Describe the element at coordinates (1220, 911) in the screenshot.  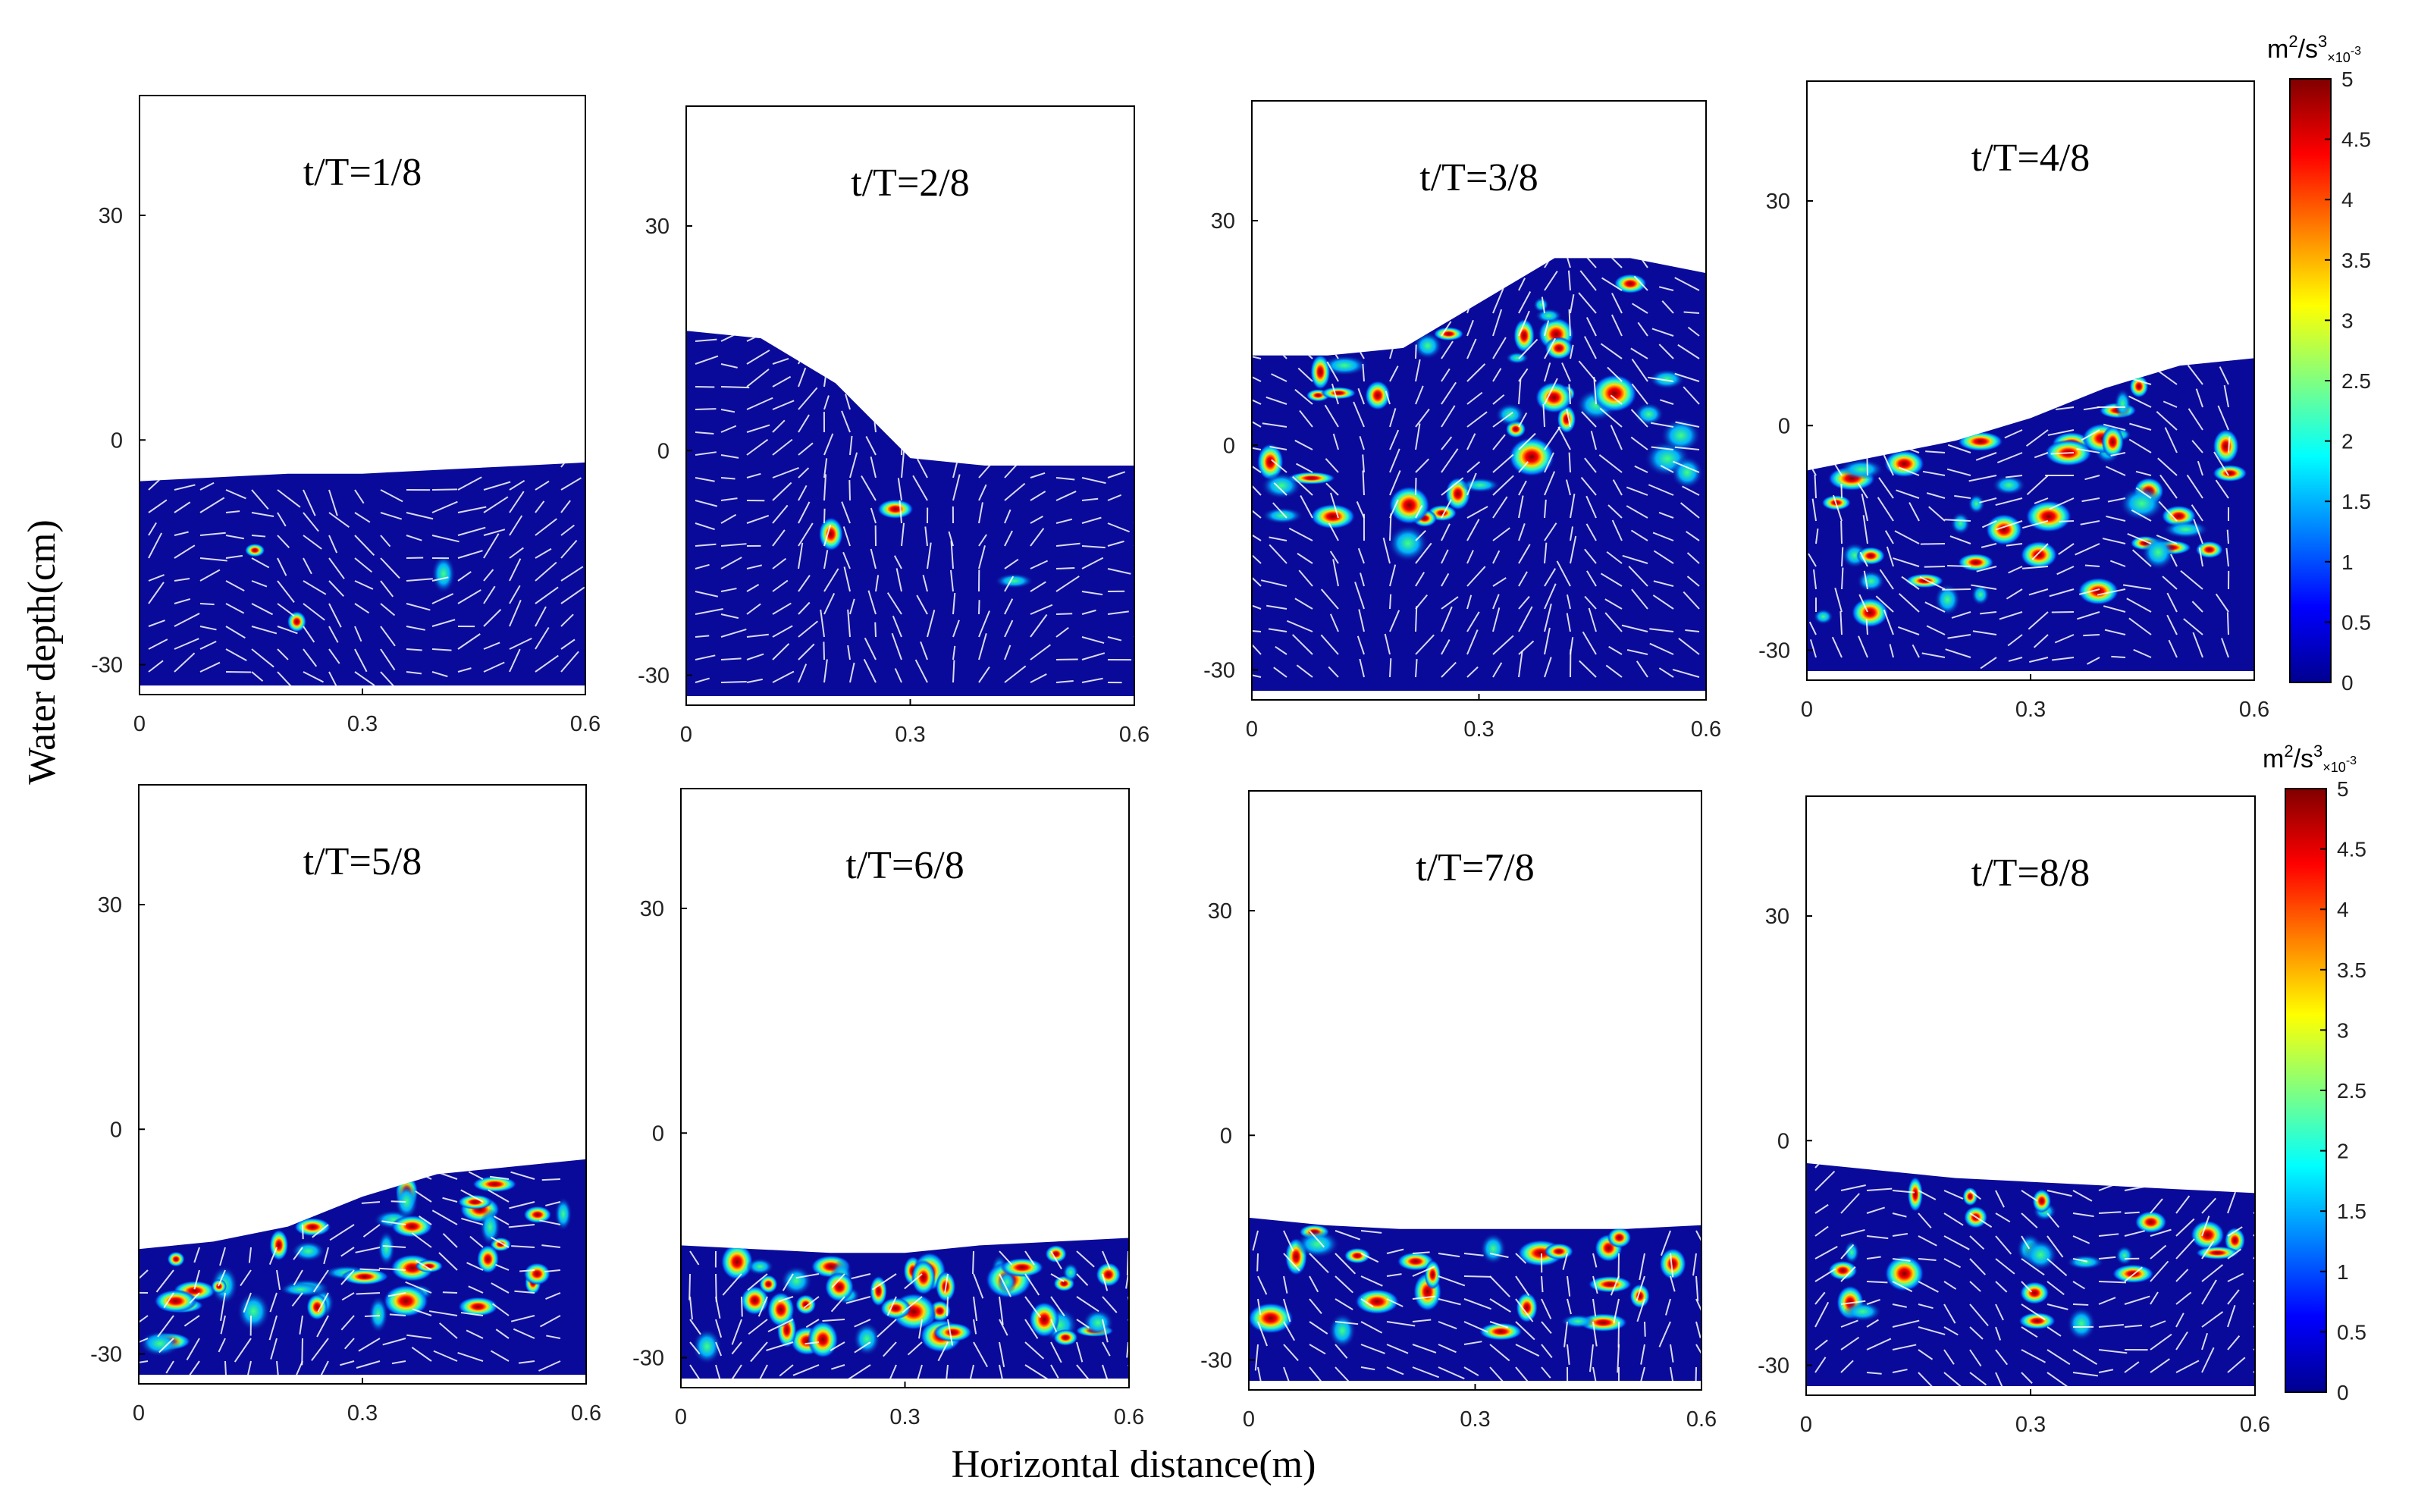
I see `y-tick-label: 30` at that location.